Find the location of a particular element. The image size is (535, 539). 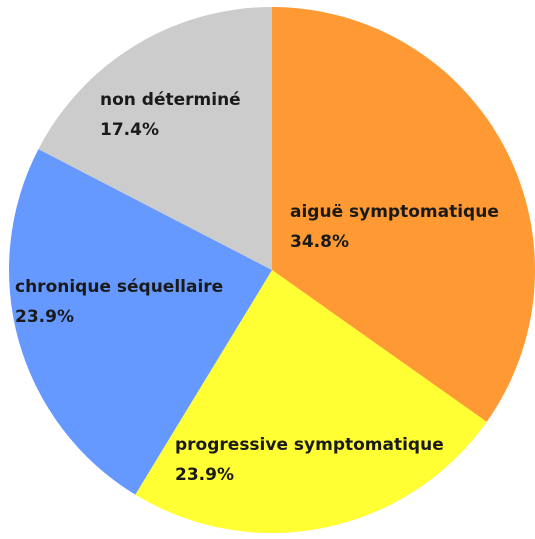

slice-label: progressive symptomatique is located at coordinates (309, 445).